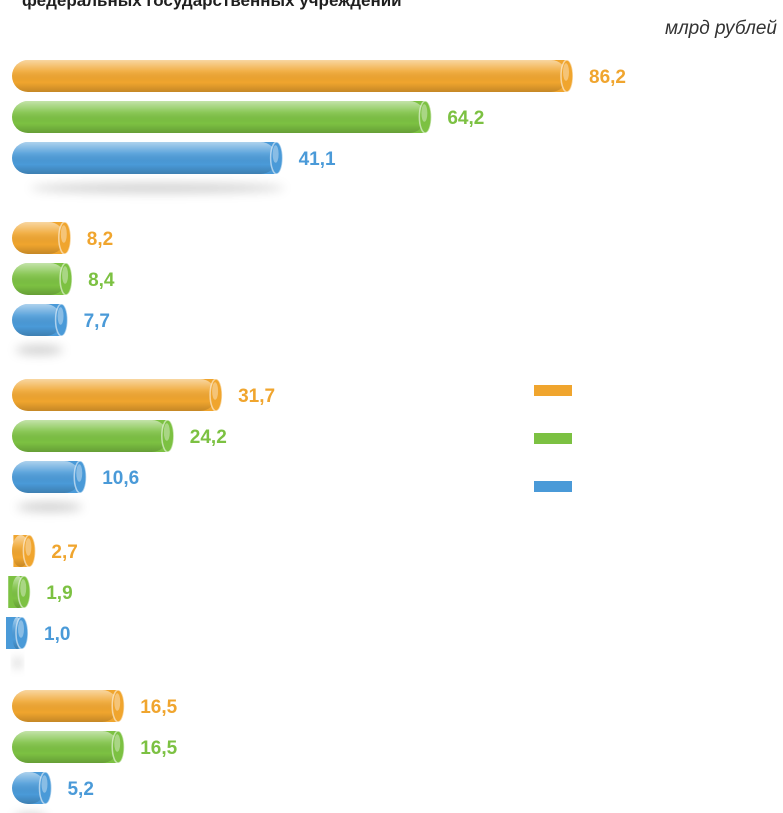 The image size is (783, 813). Describe the element at coordinates (120, 478) in the screenshot. I see `value-label: 10,6` at that location.